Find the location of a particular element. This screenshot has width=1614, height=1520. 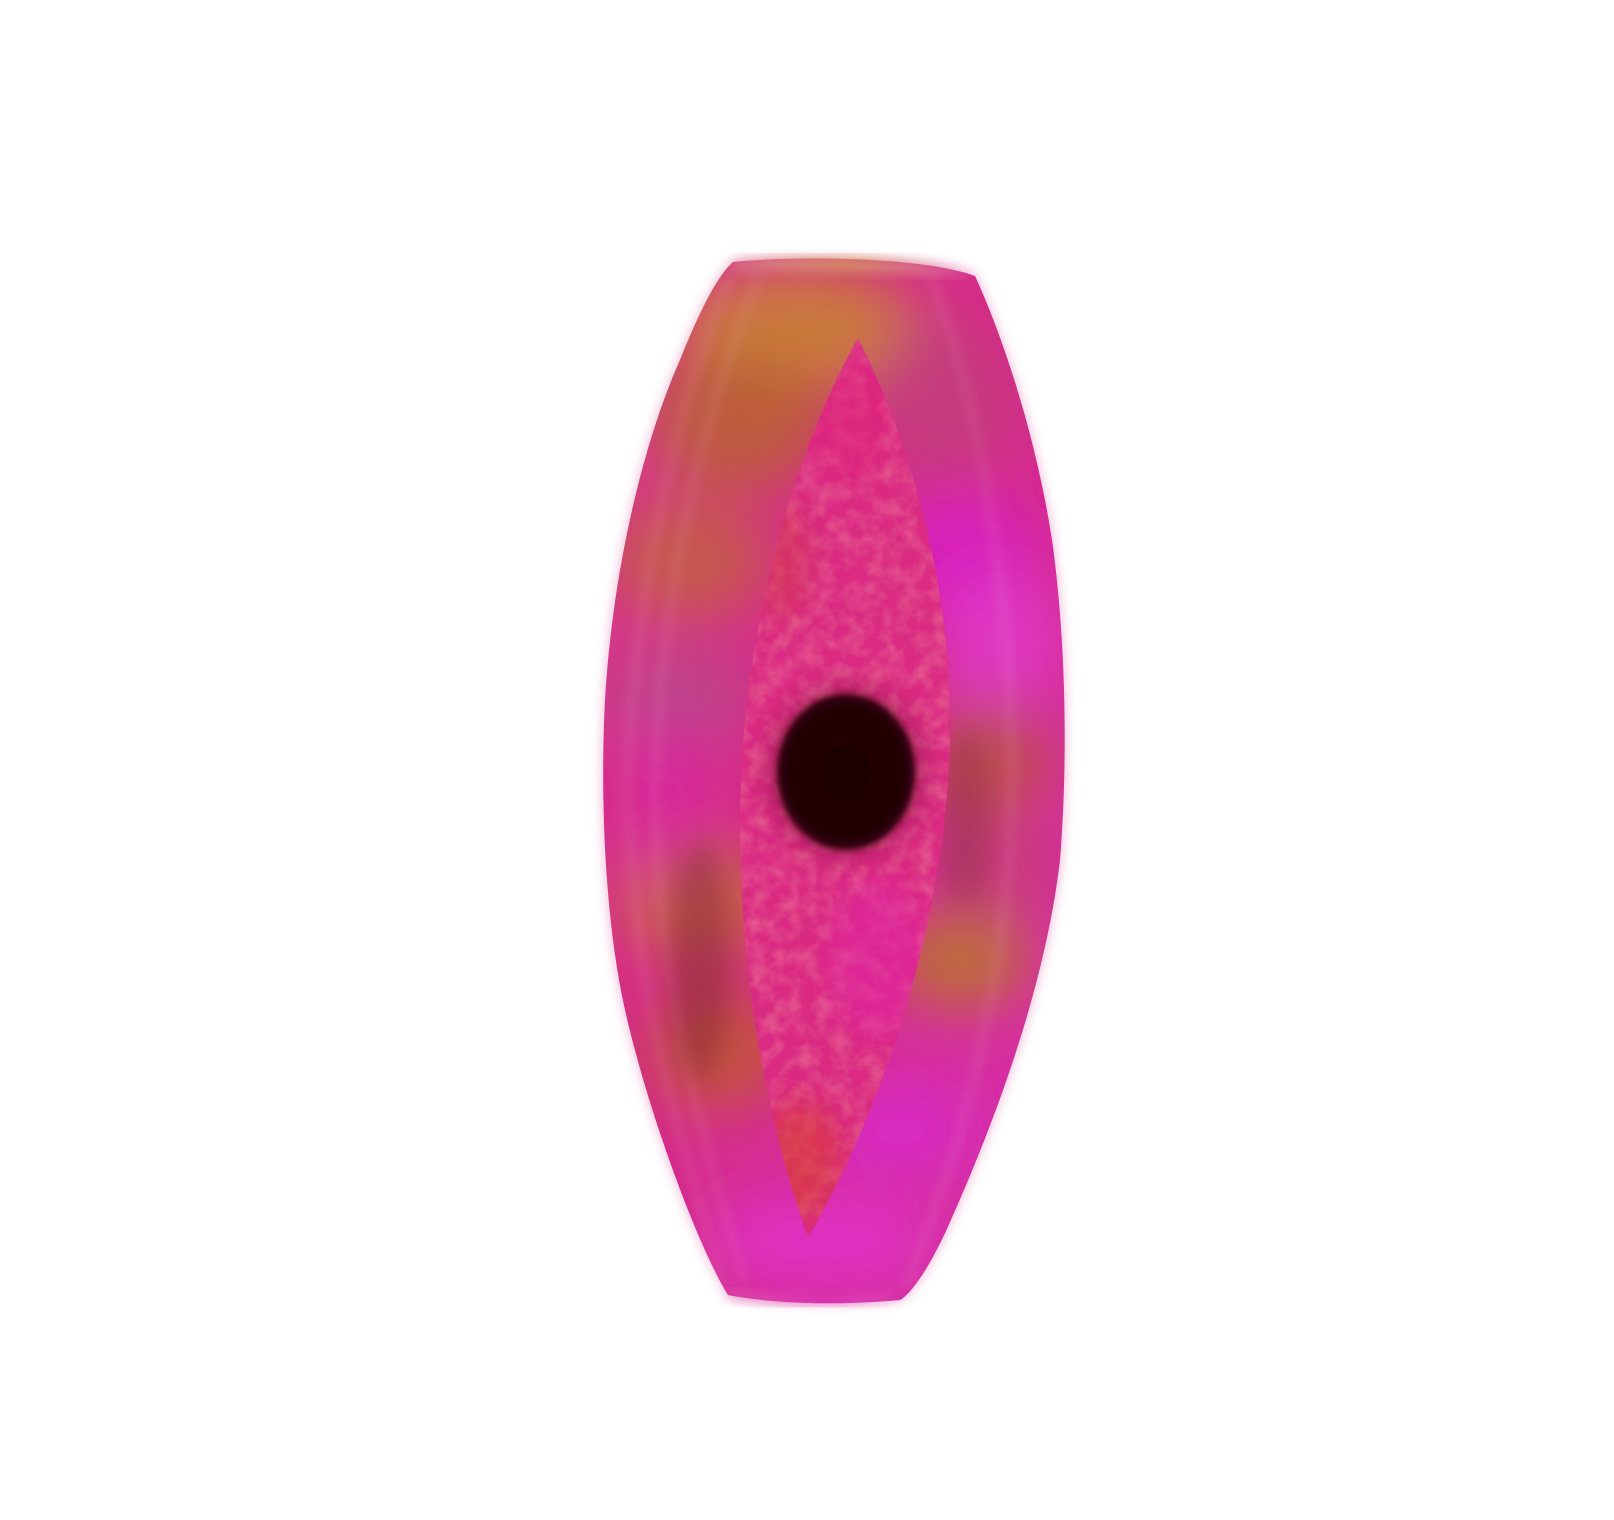

bead-hole is located at coordinates (846, 772).